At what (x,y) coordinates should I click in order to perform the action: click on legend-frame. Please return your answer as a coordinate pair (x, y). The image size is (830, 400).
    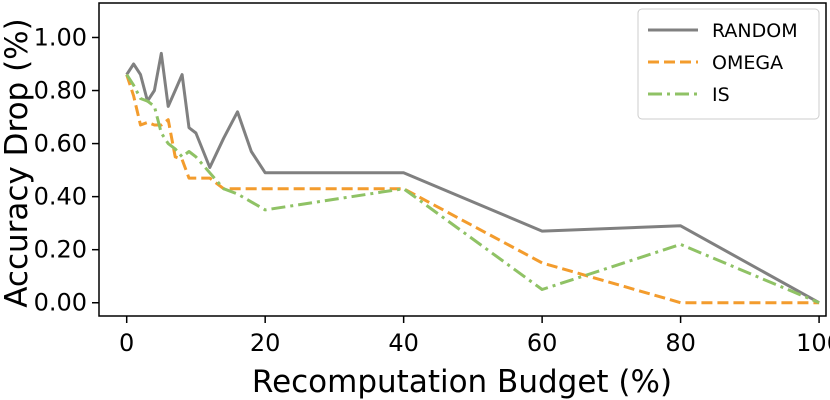
    Looking at the image, I should click on (728, 64).